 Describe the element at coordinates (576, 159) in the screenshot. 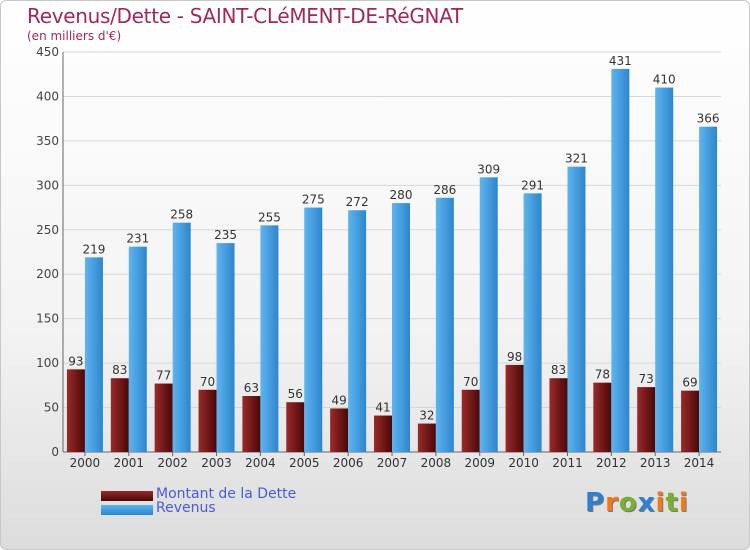

I see `data-label-revenus: 321` at that location.